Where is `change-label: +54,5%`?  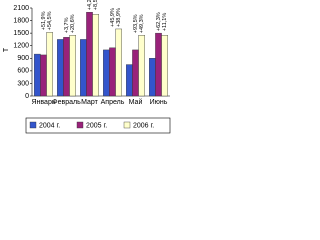
change-label: +54,5% is located at coordinates (50, 20).